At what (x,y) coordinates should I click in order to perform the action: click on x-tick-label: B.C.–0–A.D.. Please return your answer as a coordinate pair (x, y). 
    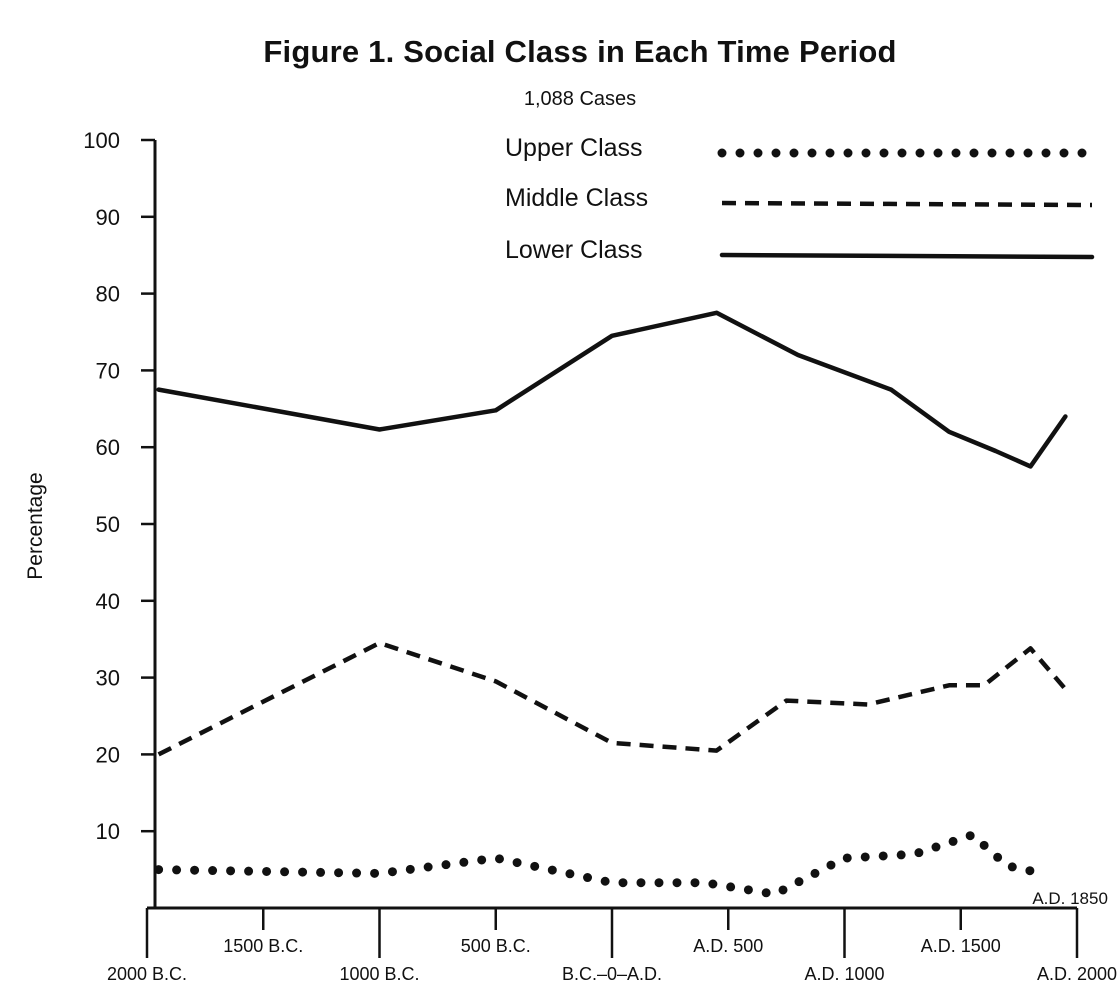
    Looking at the image, I should click on (612, 974).